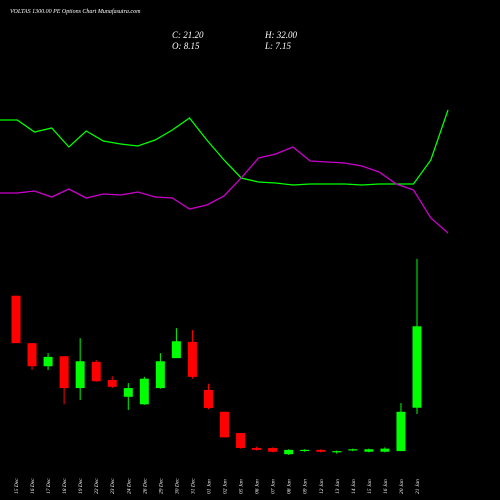 Image resolution: width=500 pixels, height=500 pixels. What do you see at coordinates (128, 486) in the screenshot?
I see `x-tick-label: 24 Dec` at bounding box center [128, 486].